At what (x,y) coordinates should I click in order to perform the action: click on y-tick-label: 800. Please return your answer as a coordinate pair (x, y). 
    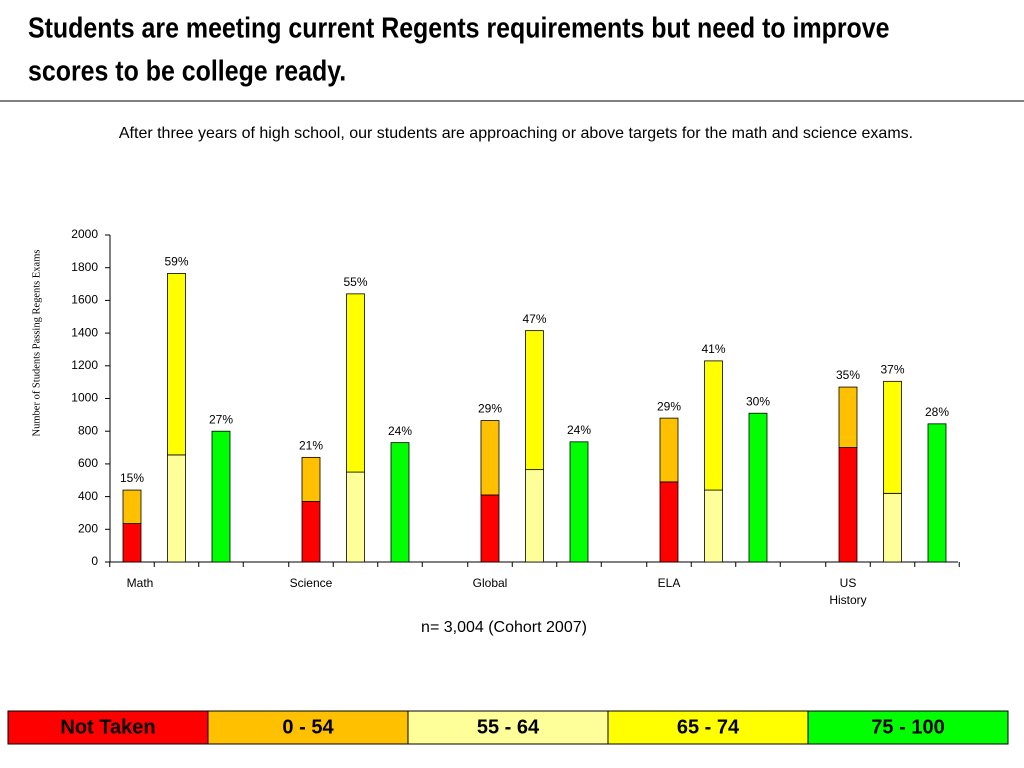
    Looking at the image, I should click on (88, 430).